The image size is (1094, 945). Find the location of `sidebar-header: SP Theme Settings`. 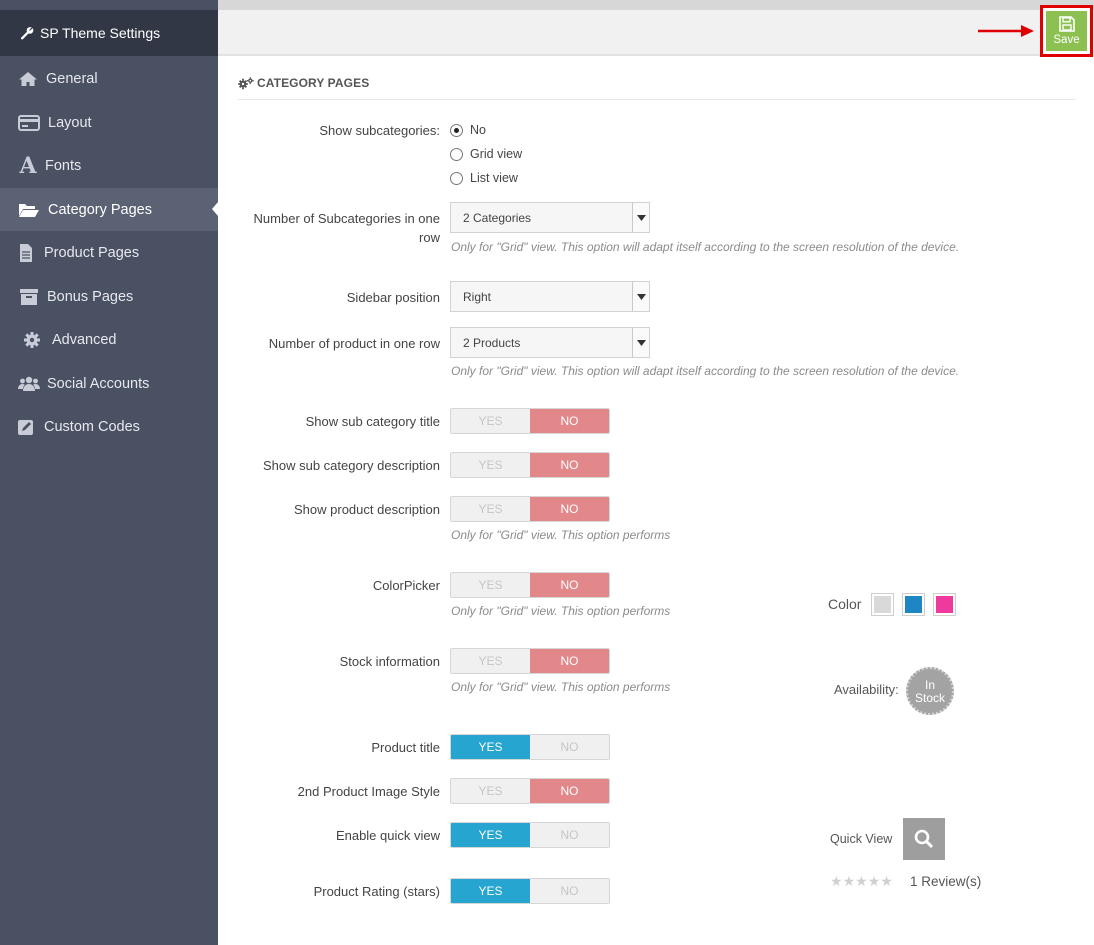

sidebar-header: SP Theme Settings is located at coordinates (109, 33).